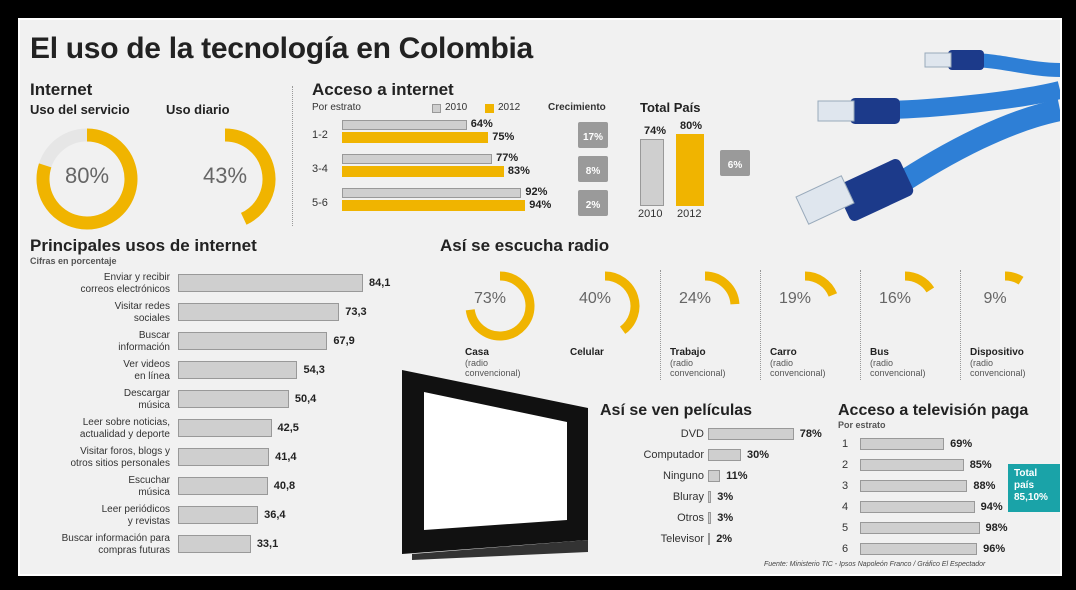 The image size is (1076, 590). Describe the element at coordinates (509, 107) in the screenshot. I see `legend-2012-label: 2012` at that location.